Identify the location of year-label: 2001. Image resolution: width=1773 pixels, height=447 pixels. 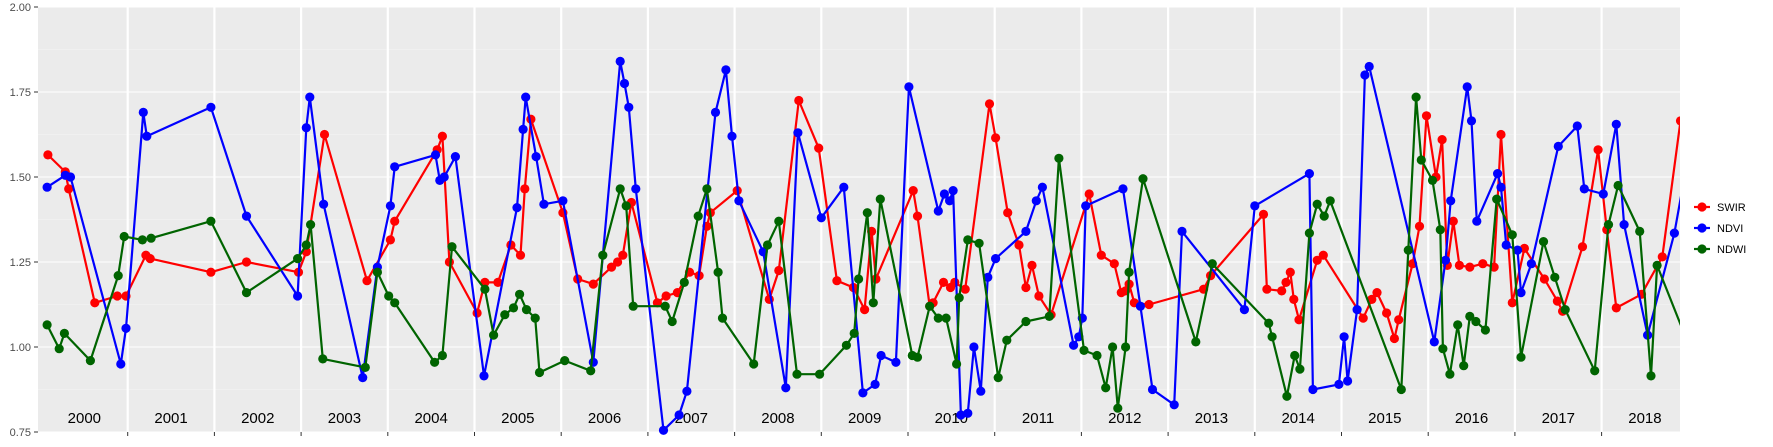
(170, 418).